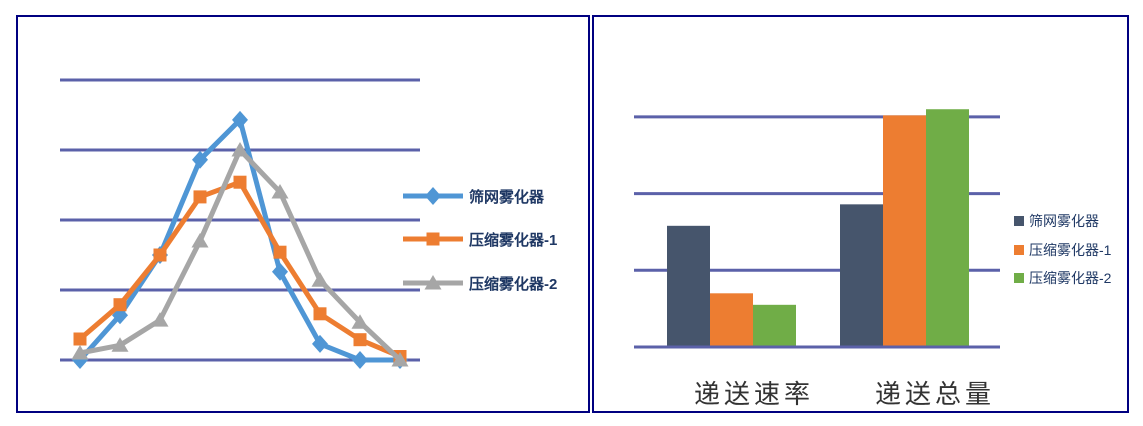 The width and height of the screenshot is (1143, 426). I want to click on orange-square-swatch-icon, so click(1019, 250).